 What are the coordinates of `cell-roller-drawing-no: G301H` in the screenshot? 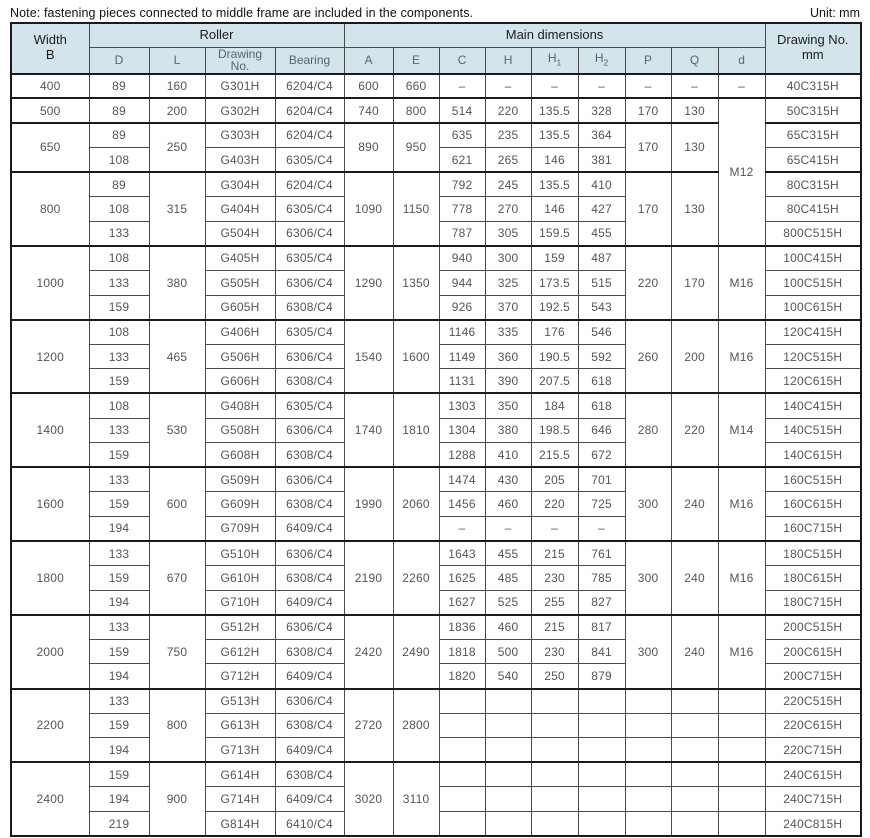 It's located at (240, 85).